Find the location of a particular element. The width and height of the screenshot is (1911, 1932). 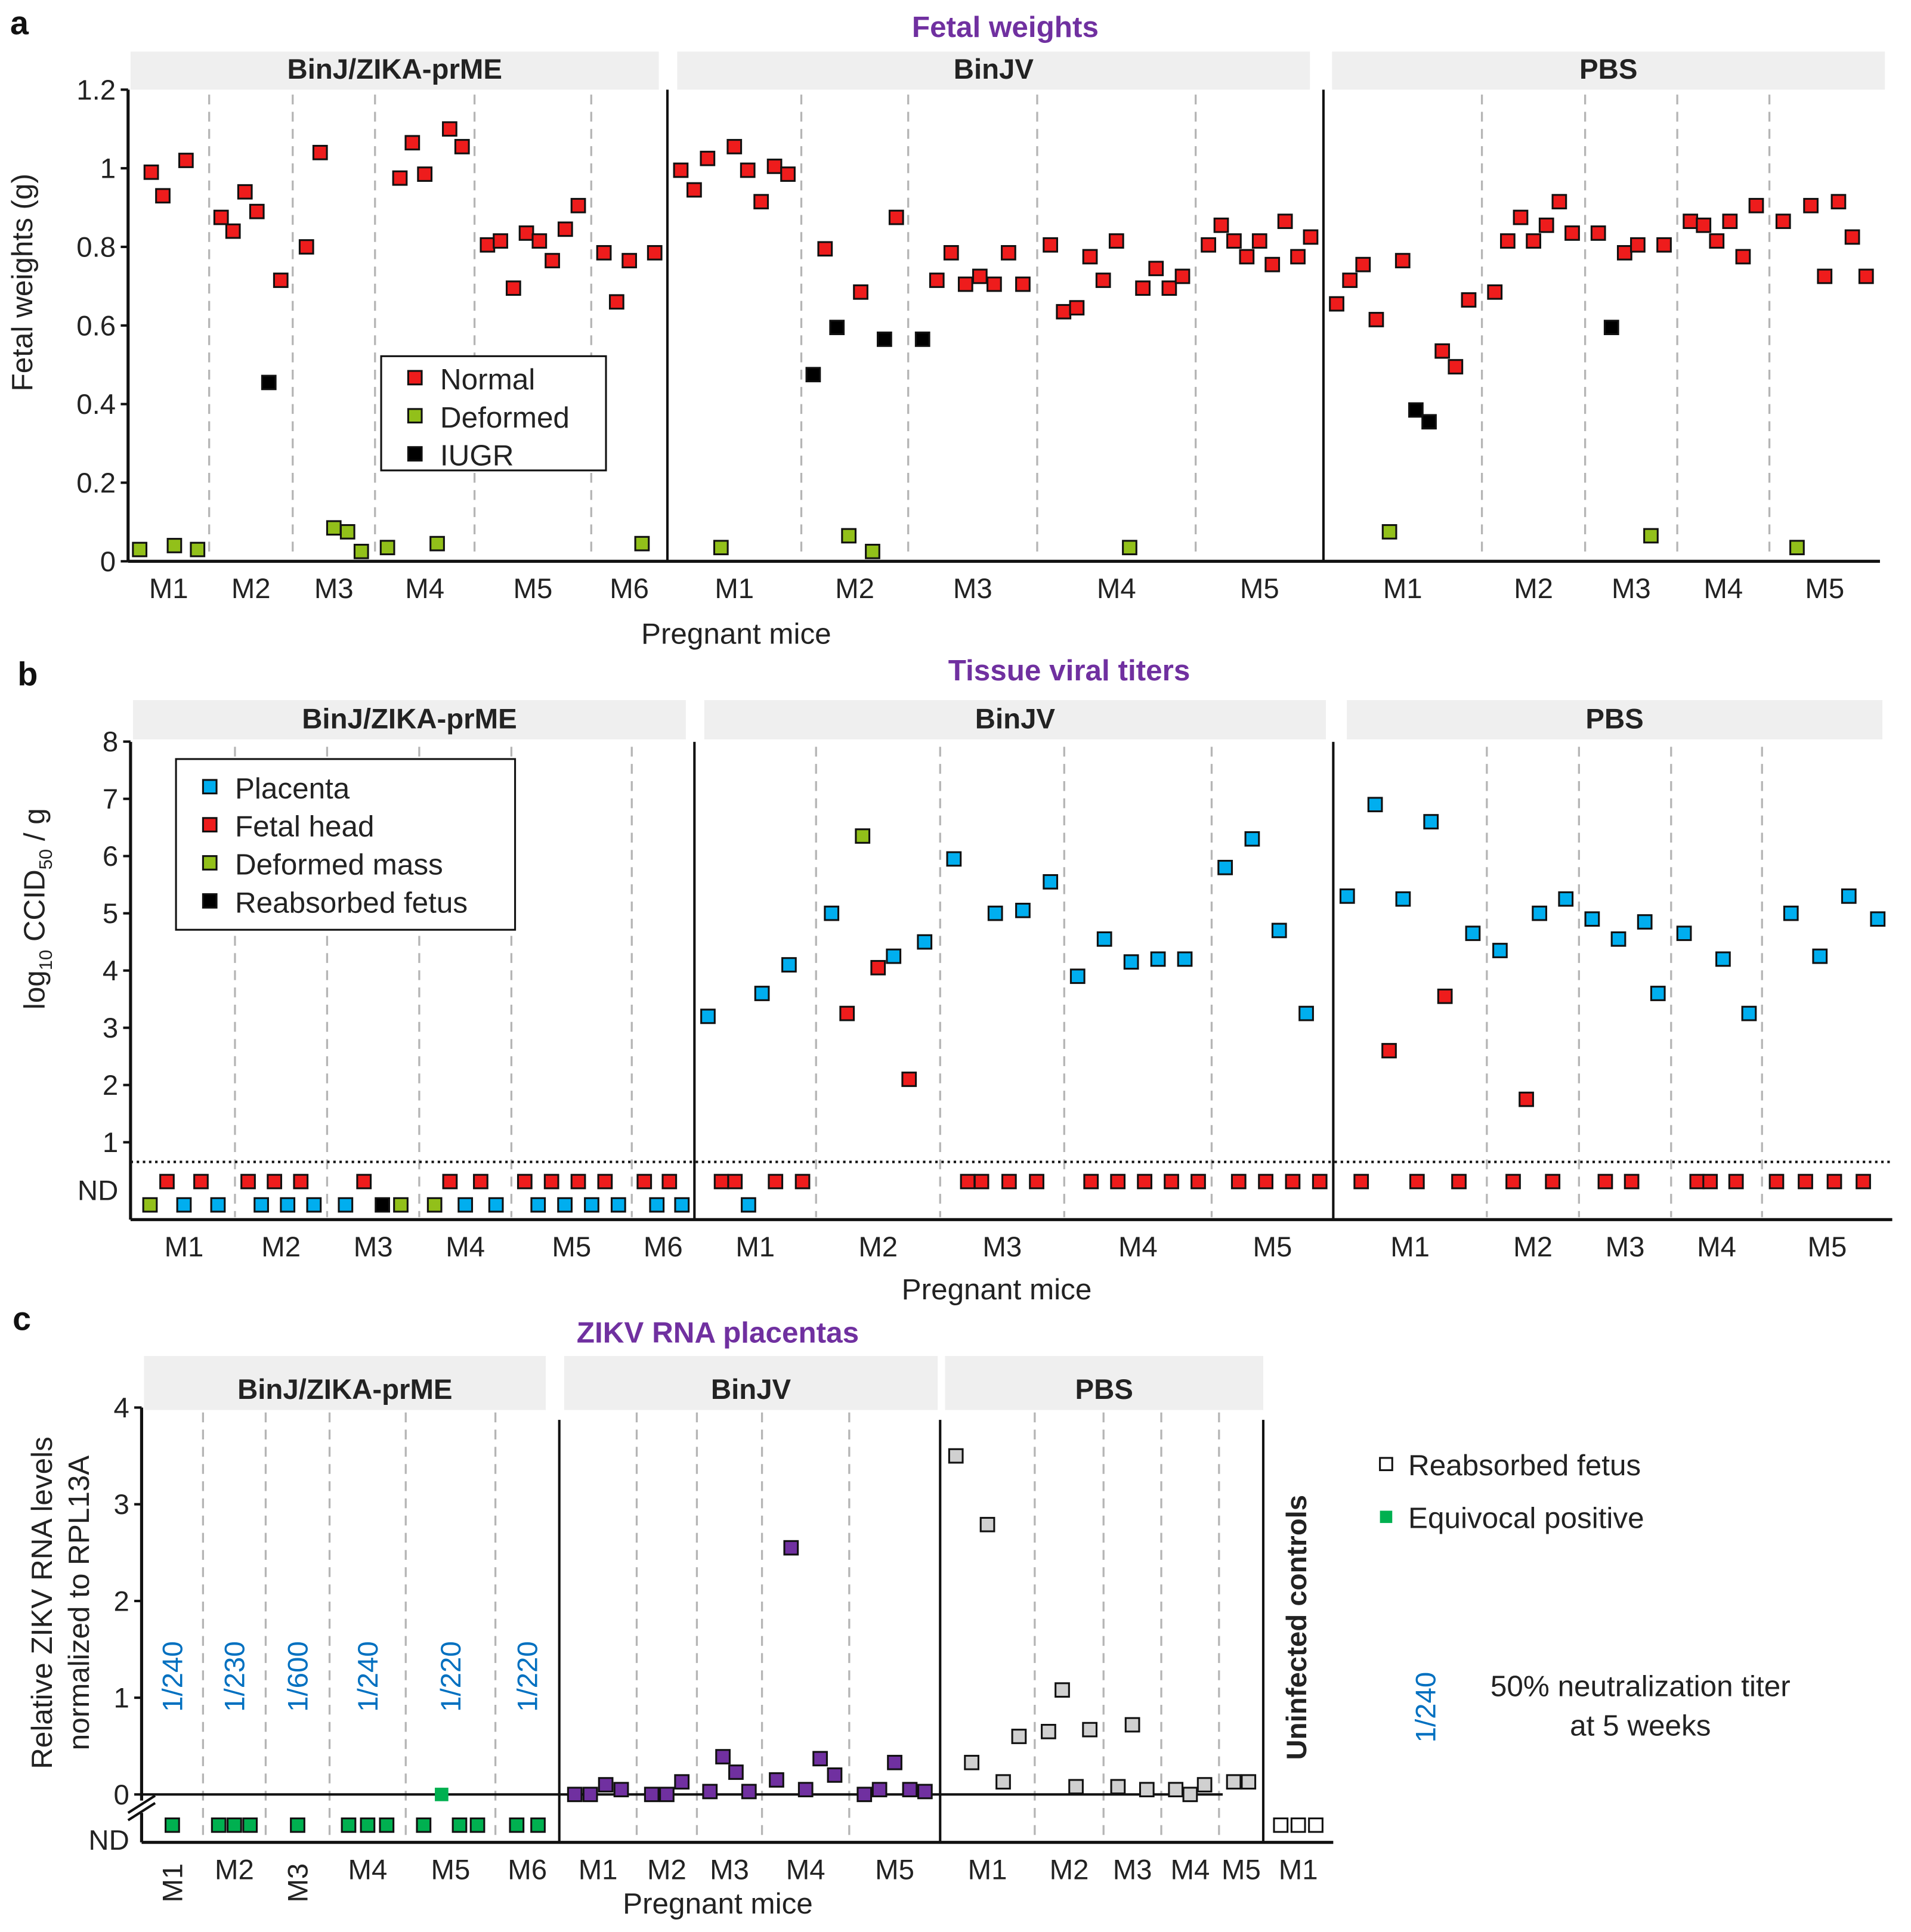

y-axis-label-part: CCID is located at coordinates (34, 909).